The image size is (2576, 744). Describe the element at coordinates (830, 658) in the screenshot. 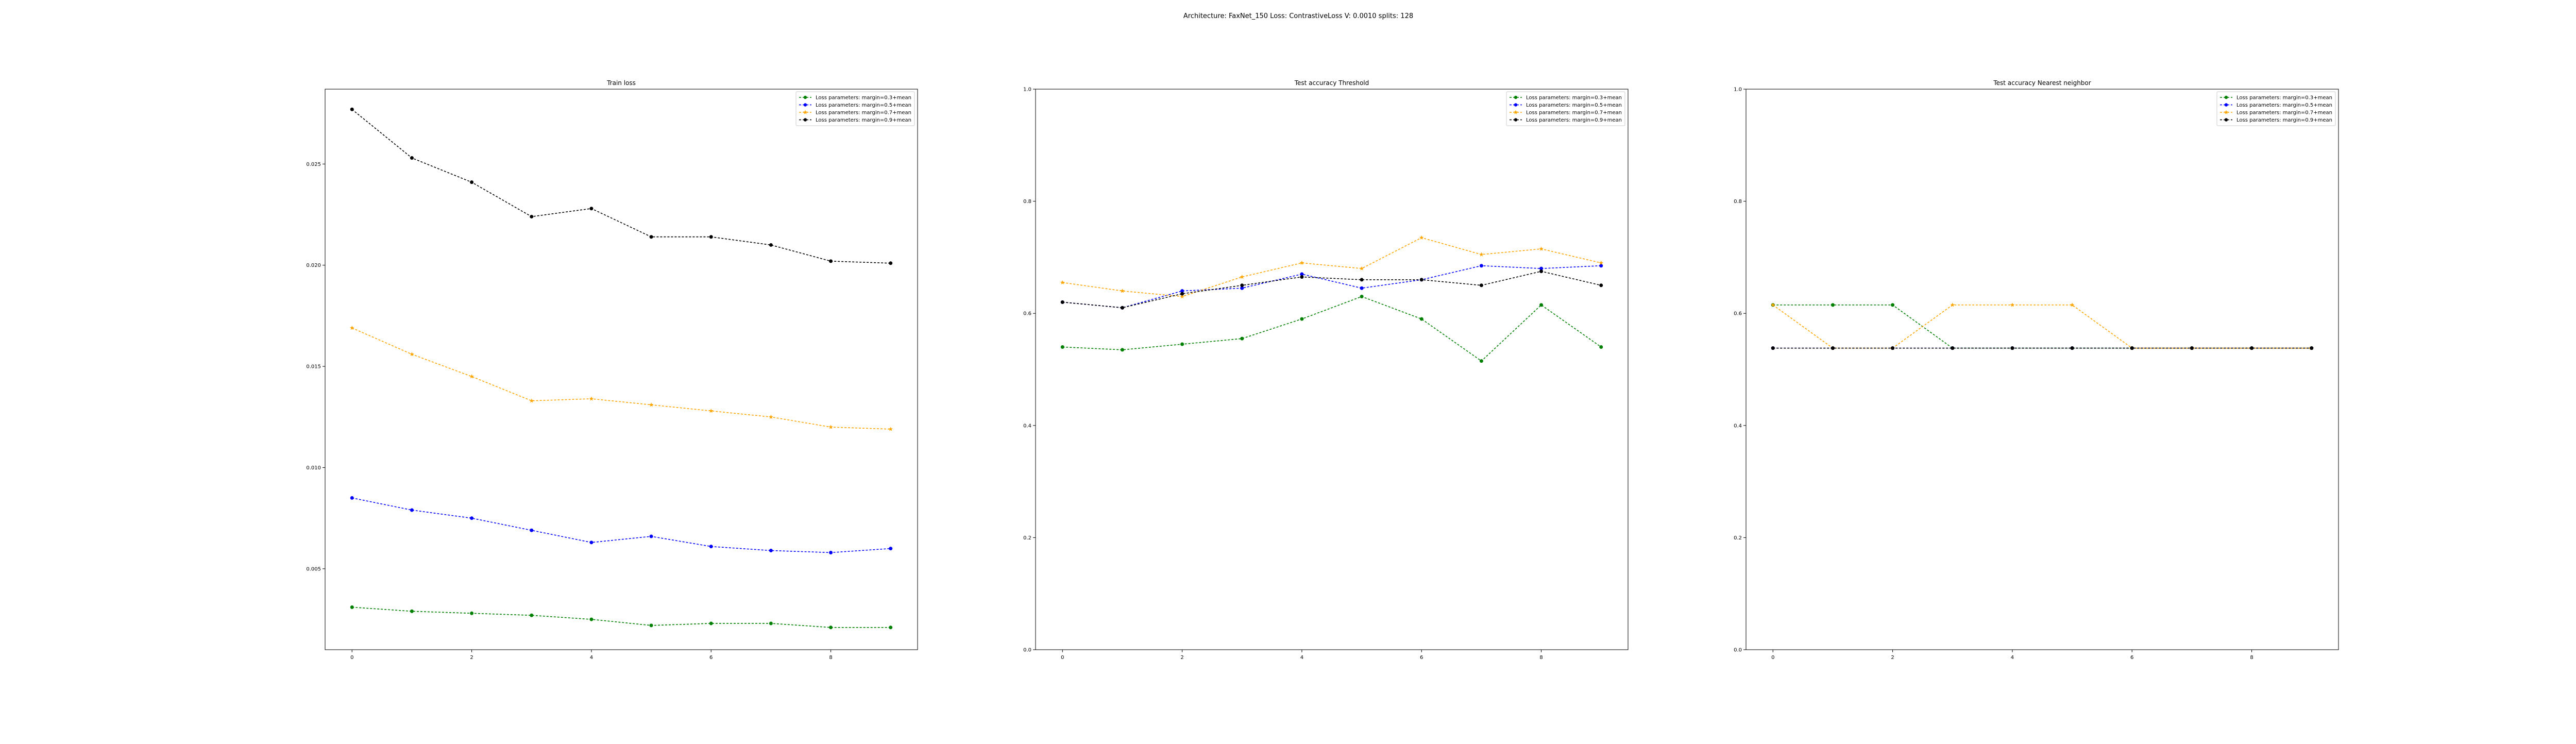

I see `x-tick-label: 8` at that location.